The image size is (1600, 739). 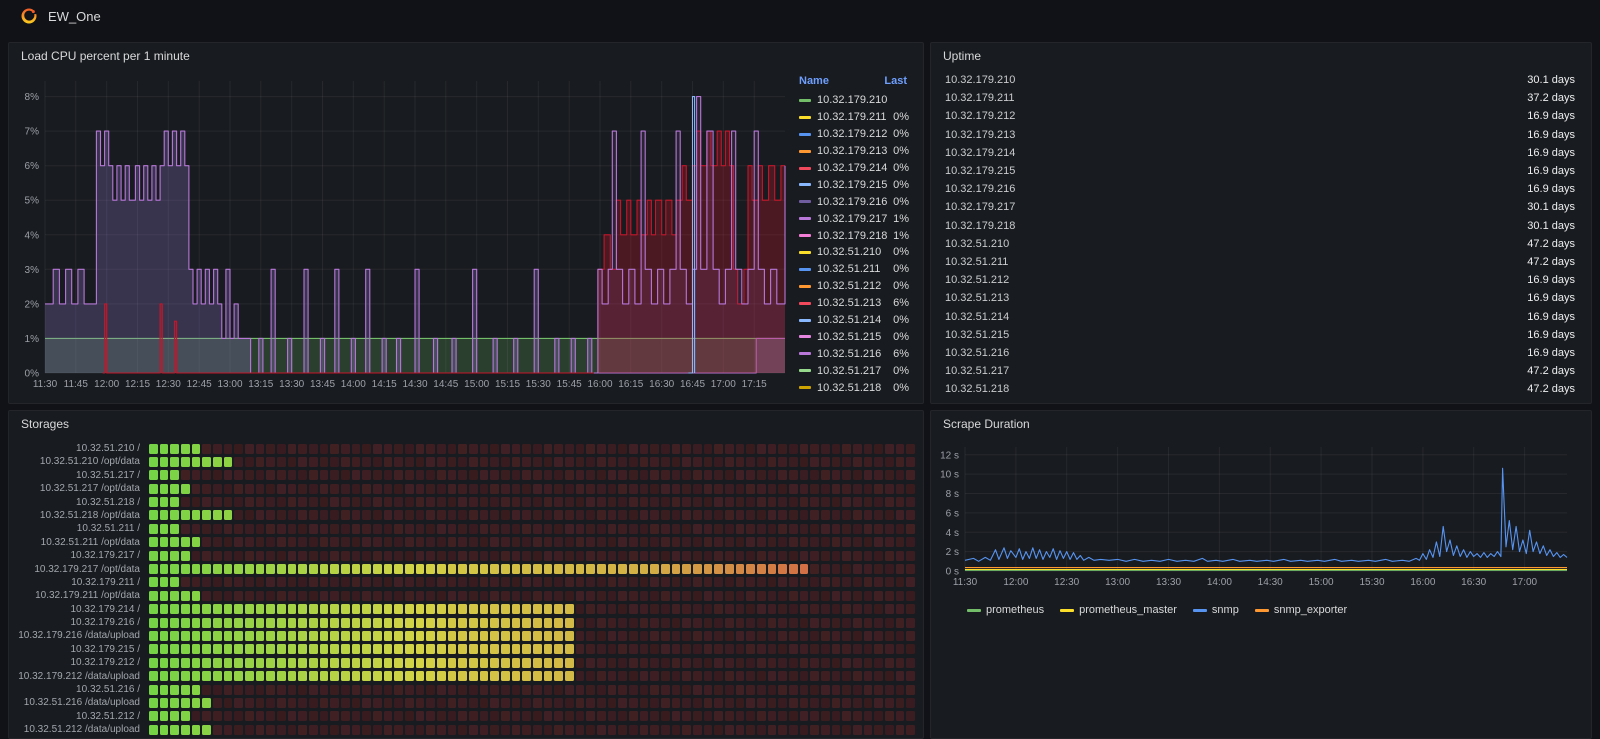 What do you see at coordinates (532, 676) in the screenshot?
I see `storage-heatmap-cells` at bounding box center [532, 676].